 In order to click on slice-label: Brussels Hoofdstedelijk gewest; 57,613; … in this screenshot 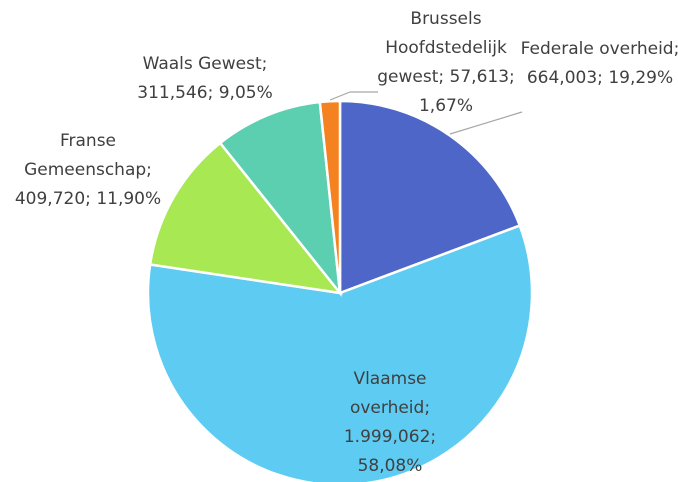, I will do `click(446, 63)`.